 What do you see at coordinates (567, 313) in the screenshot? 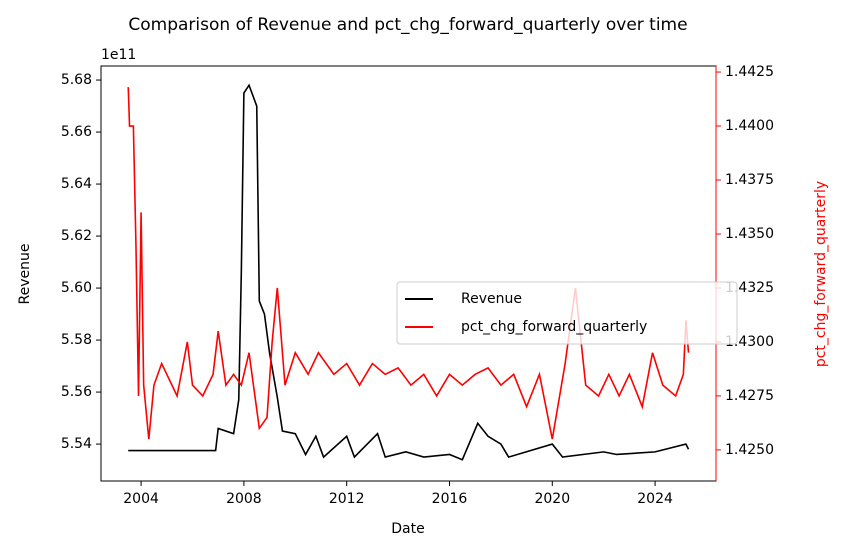
I see `legend-box` at bounding box center [567, 313].